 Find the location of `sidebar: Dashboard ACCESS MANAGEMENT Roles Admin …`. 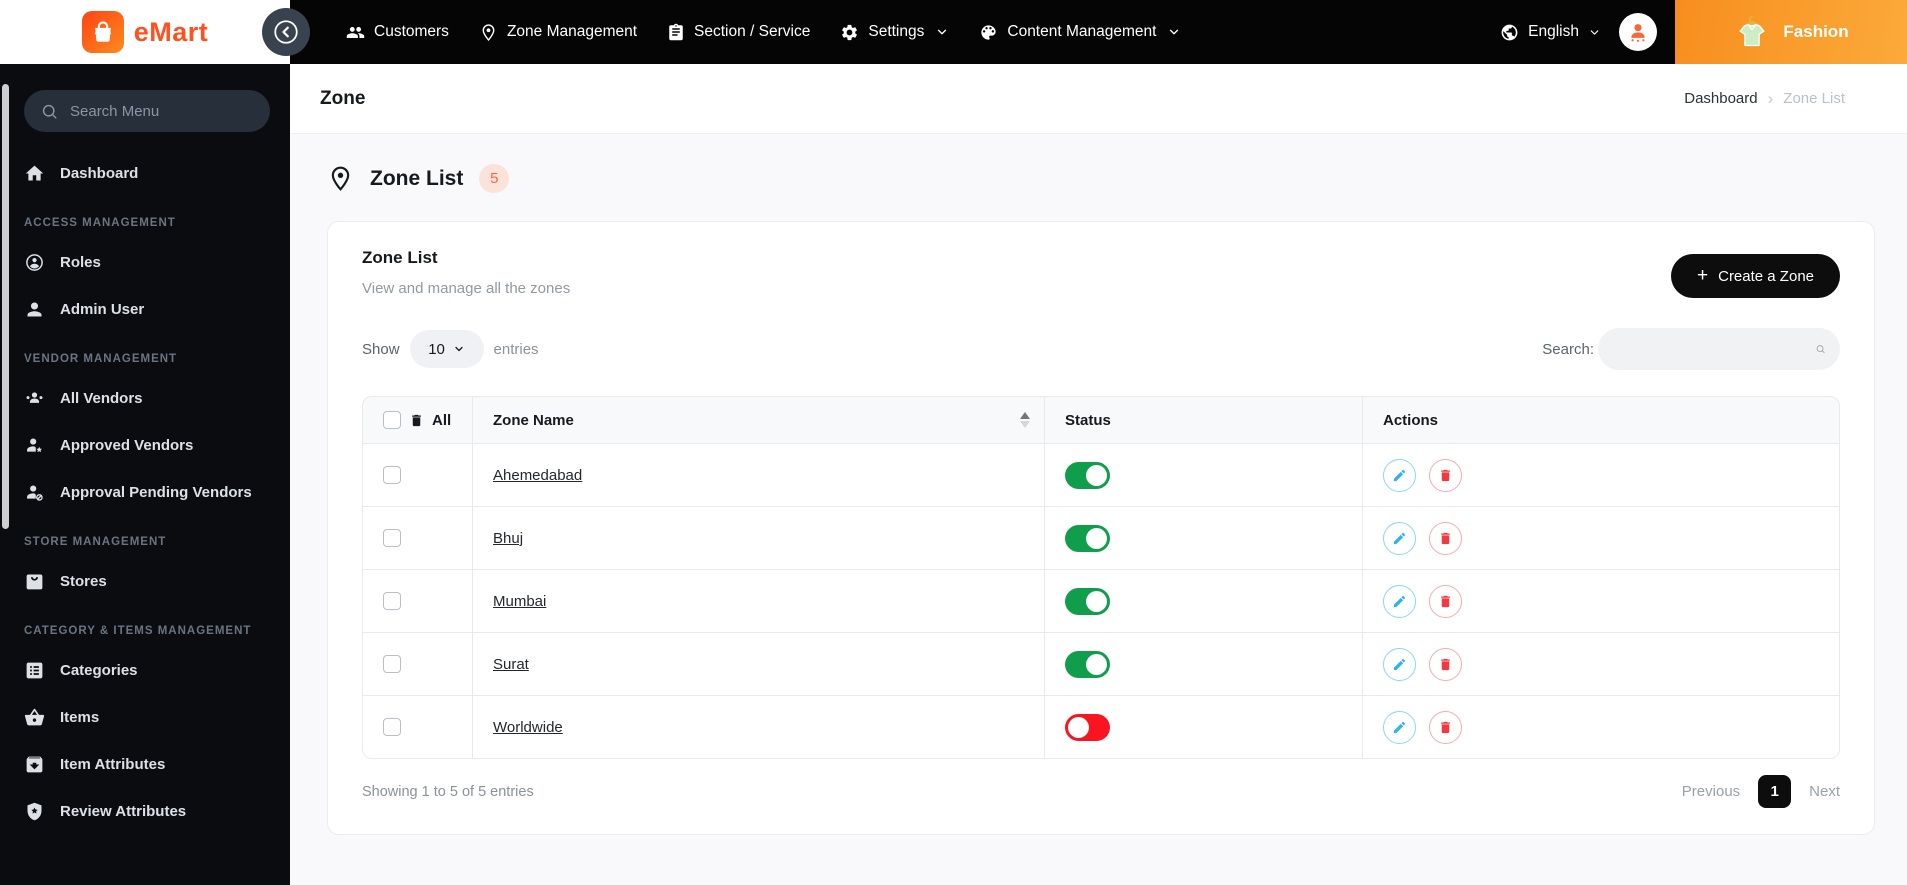

sidebar: Dashboard ACCESS MANAGEMENT Roles Admin … is located at coordinates (145, 474).